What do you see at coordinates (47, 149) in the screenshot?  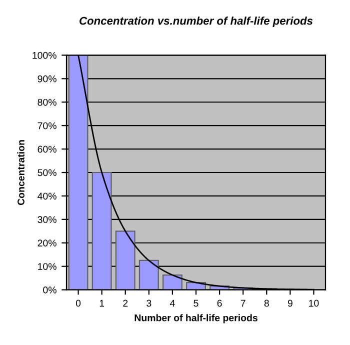 I see `y-tick-label: 60%` at bounding box center [47, 149].